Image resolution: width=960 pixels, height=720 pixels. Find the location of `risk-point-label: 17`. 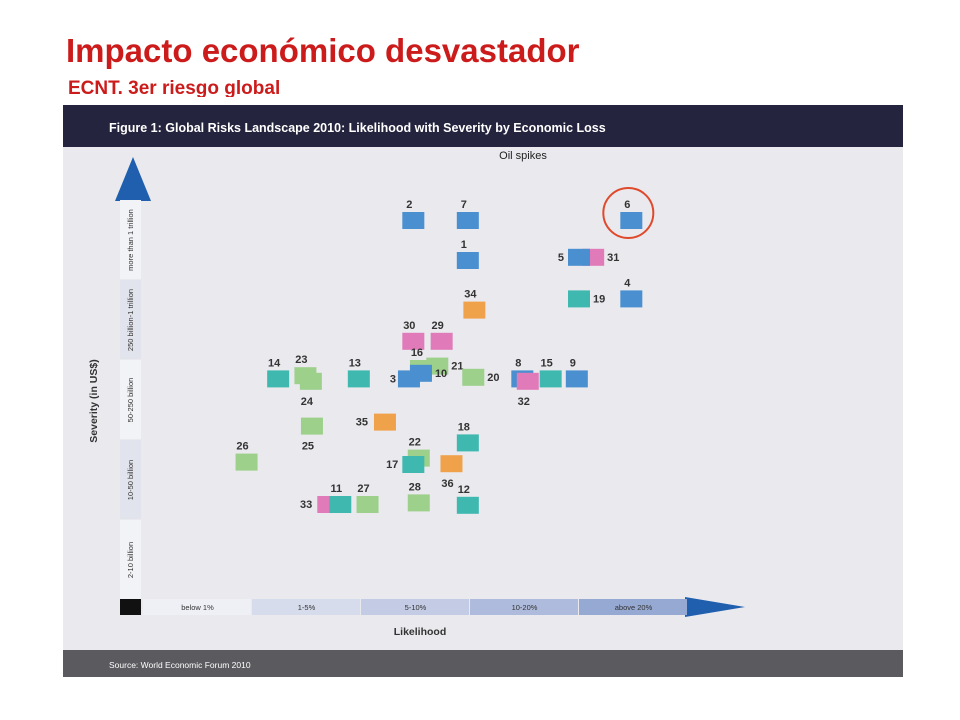

risk-point-label: 17 is located at coordinates (392, 465).